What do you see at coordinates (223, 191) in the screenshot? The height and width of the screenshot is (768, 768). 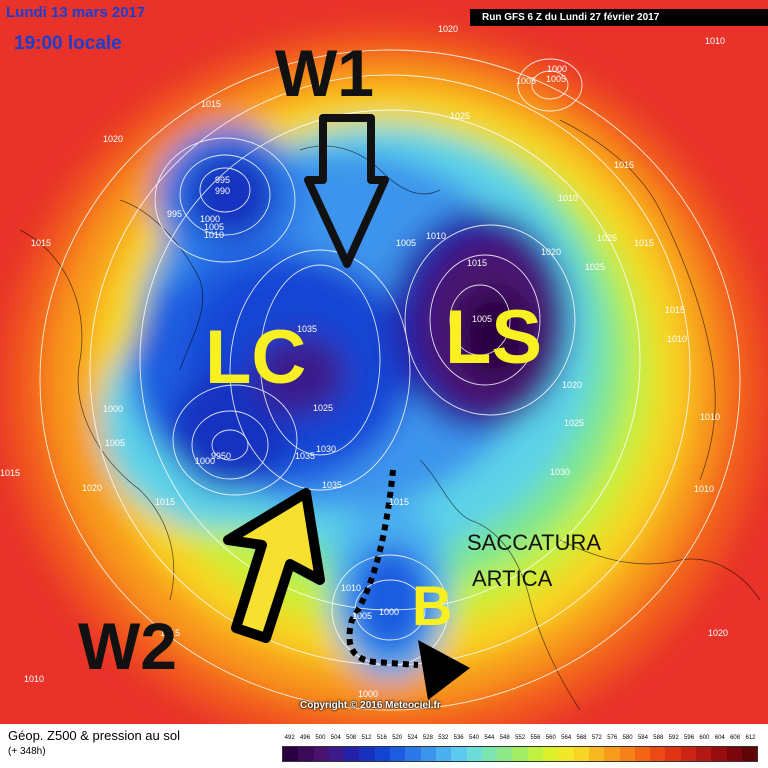 I see `pressure-label: 990` at bounding box center [223, 191].